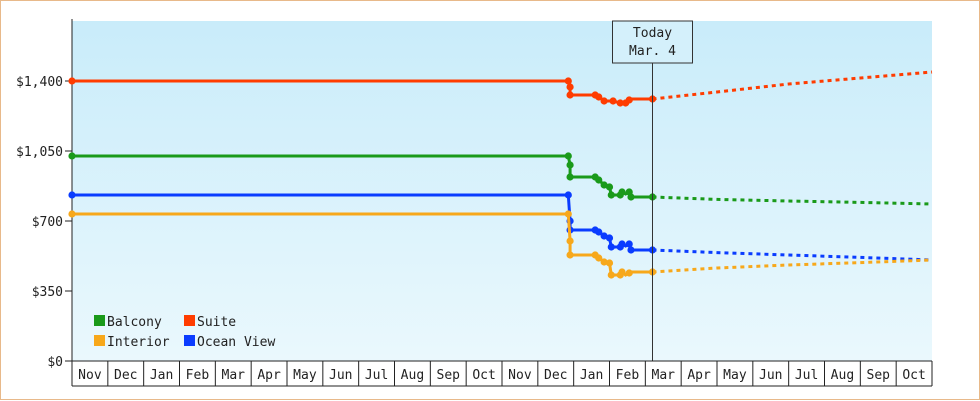 Image resolution: width=980 pixels, height=401 pixels. Describe the element at coordinates (44, 194) in the screenshot. I see `y-axis: $1,400 $1,050 $700 $350 $0` at that location.